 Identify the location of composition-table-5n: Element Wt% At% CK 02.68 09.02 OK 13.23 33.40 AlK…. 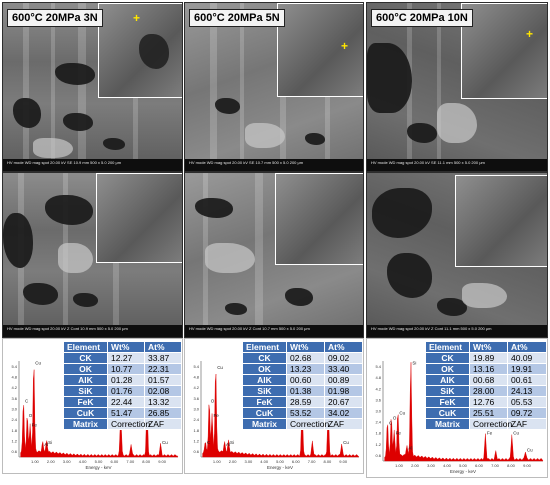
(302, 385).